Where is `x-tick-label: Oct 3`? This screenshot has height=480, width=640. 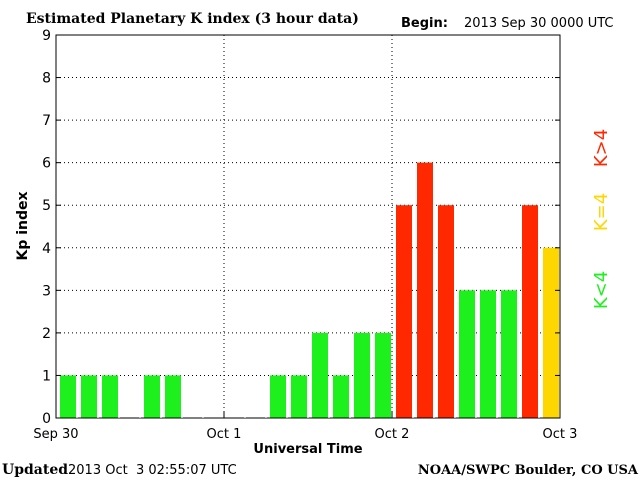 x-tick-label: Oct 3 is located at coordinates (560, 434).